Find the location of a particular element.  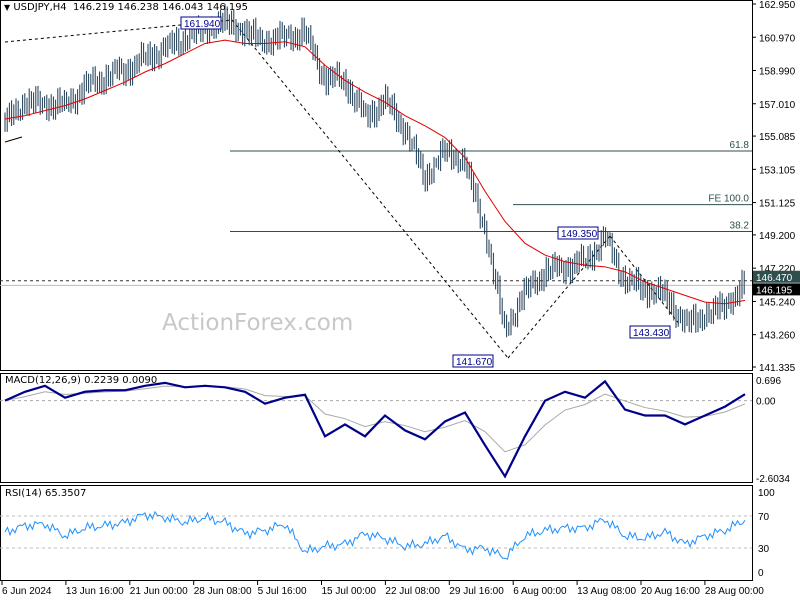

macd-signal-line is located at coordinates (375, 419).